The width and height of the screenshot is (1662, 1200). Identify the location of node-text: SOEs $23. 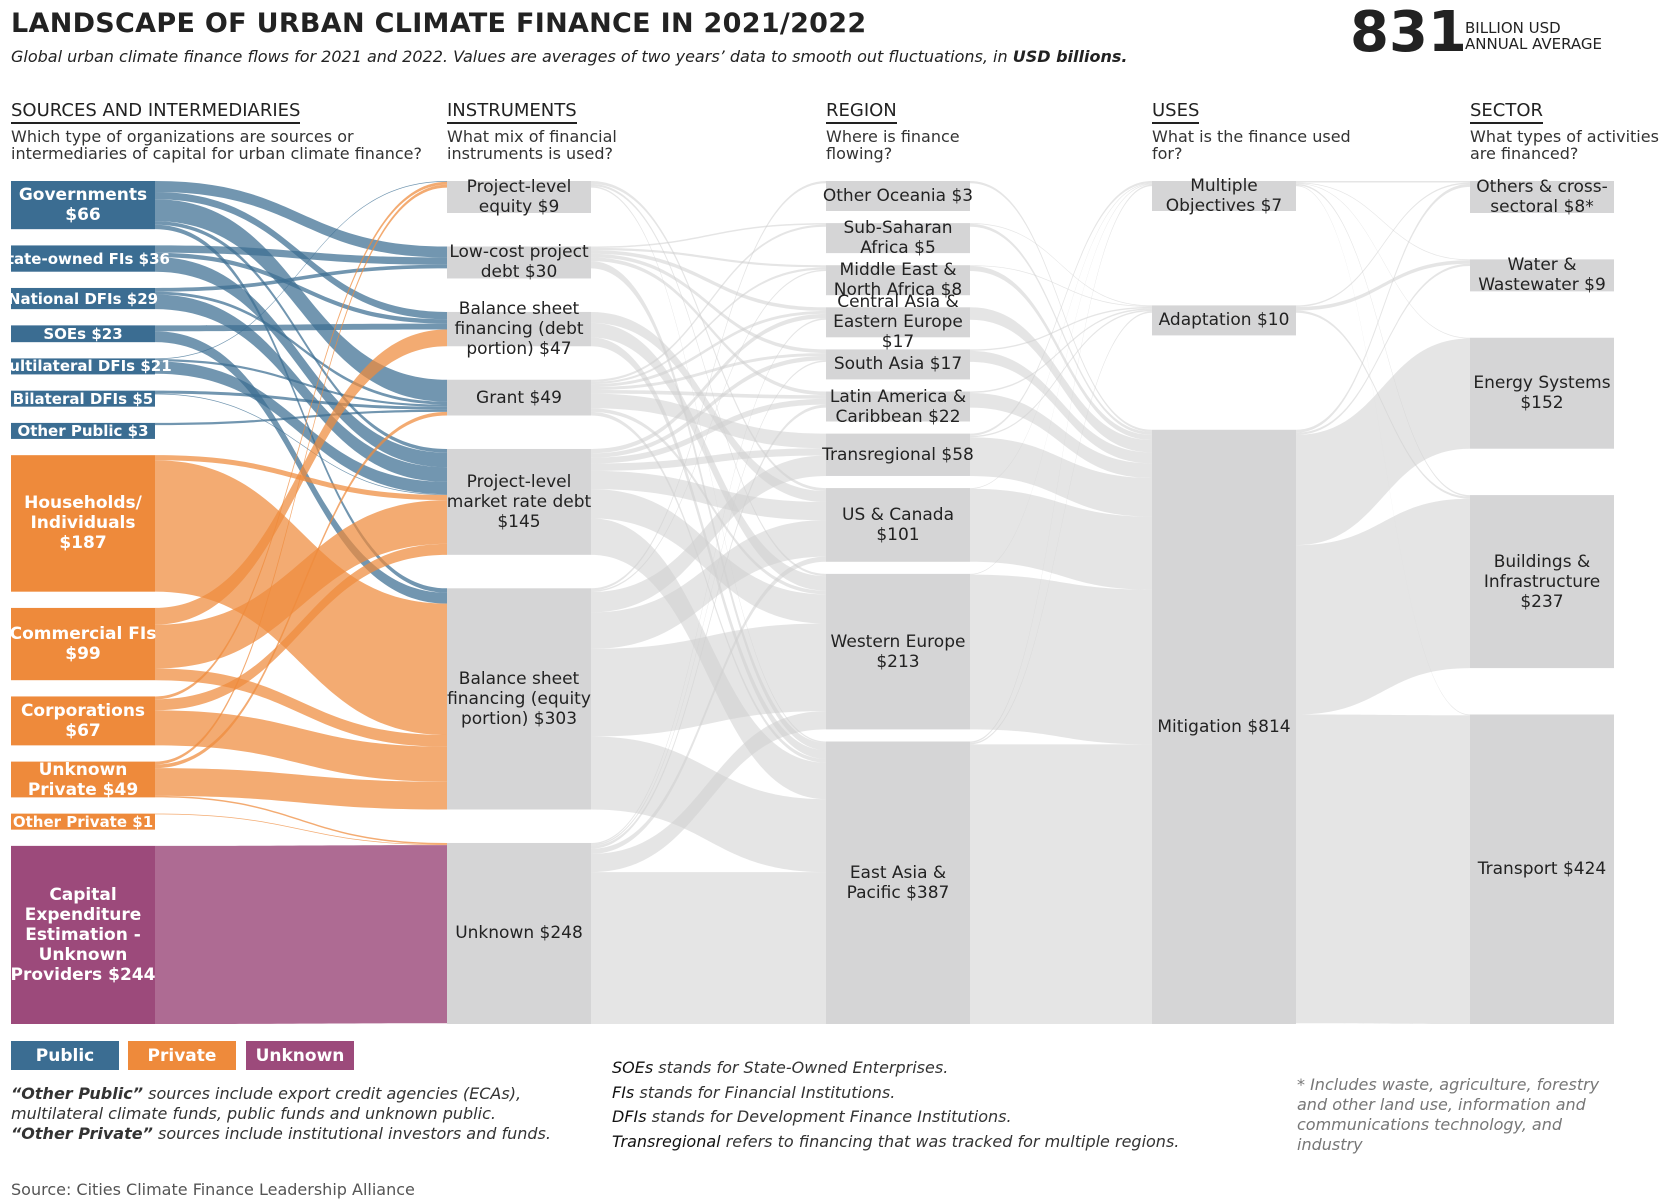
(82, 334).